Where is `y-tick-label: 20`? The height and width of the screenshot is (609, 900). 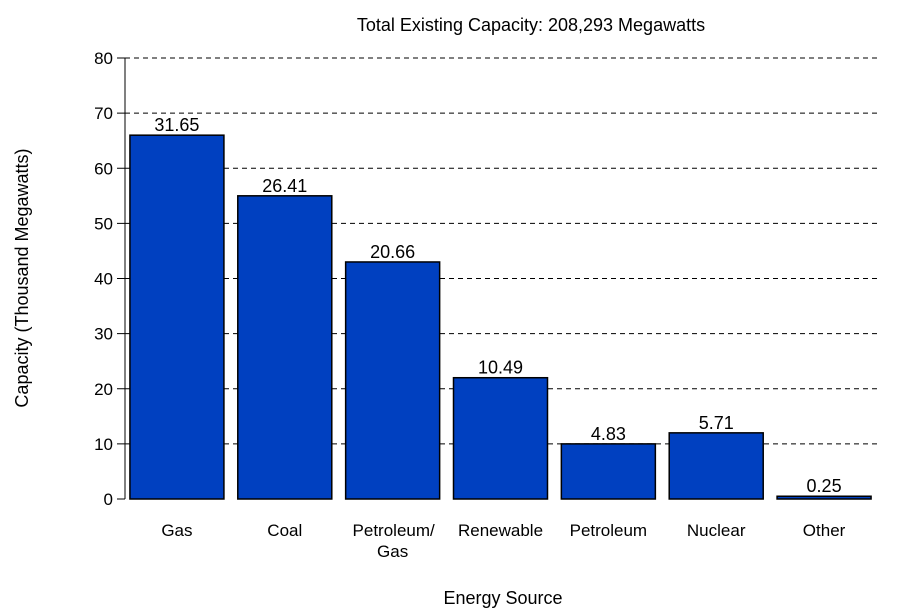 y-tick-label: 20 is located at coordinates (103, 389).